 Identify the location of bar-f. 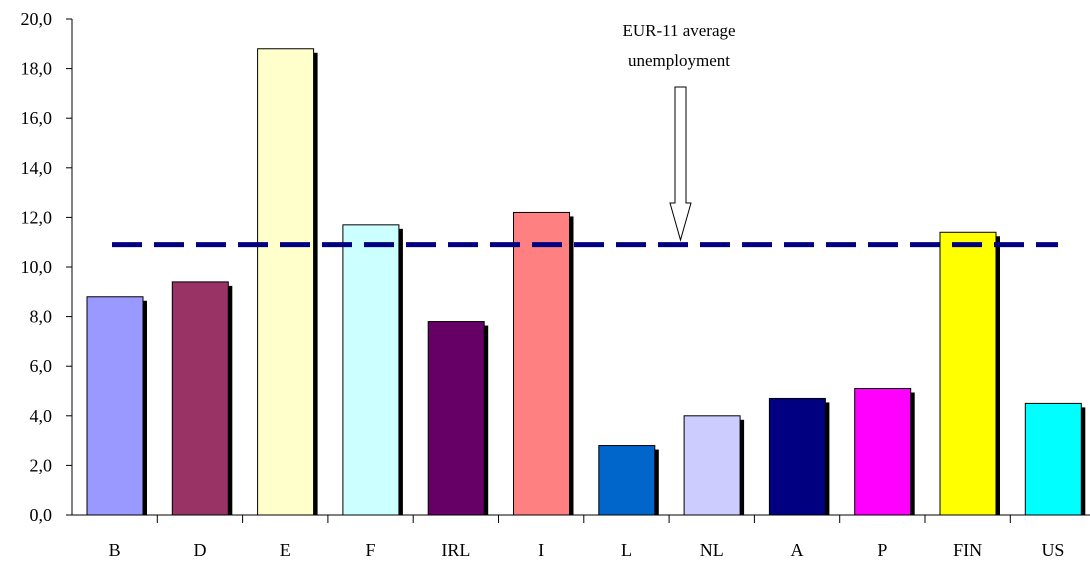
(371, 370).